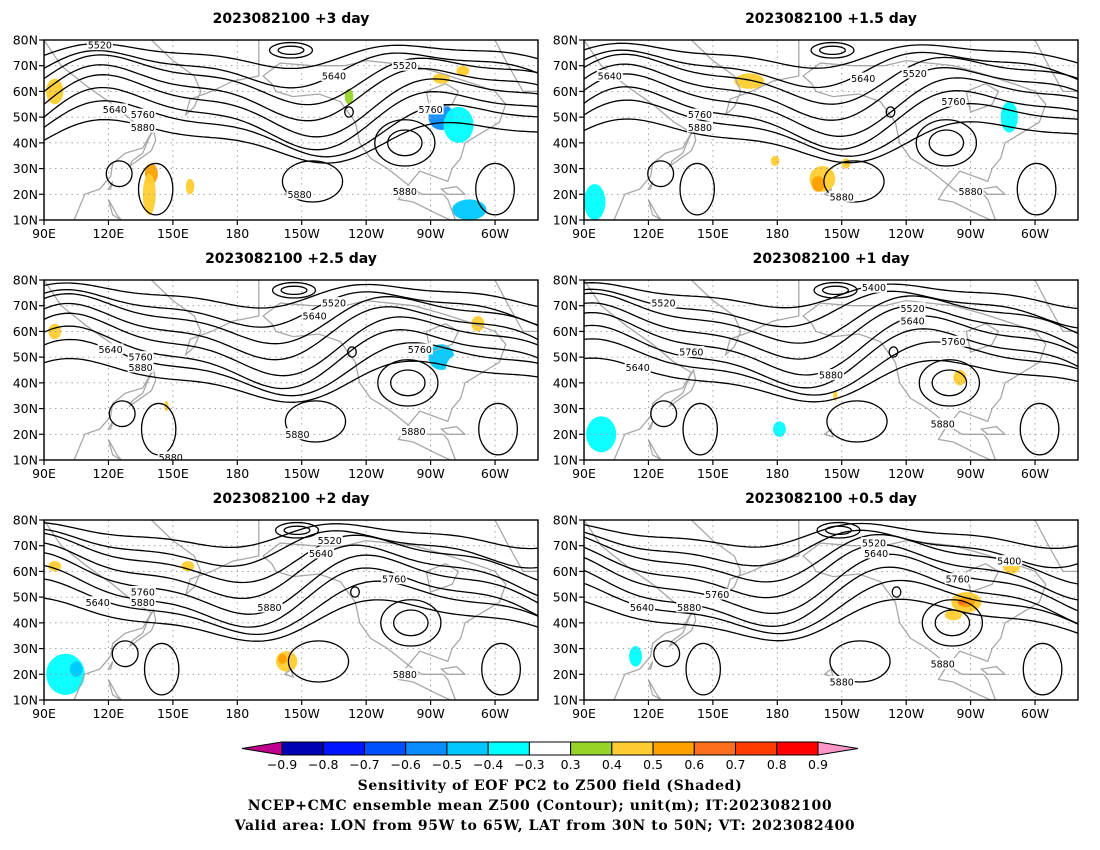 This screenshot has width=1100, height=850. Describe the element at coordinates (653, 764) in the screenshot. I see `colorbar-tick-label: 0.5` at that location.